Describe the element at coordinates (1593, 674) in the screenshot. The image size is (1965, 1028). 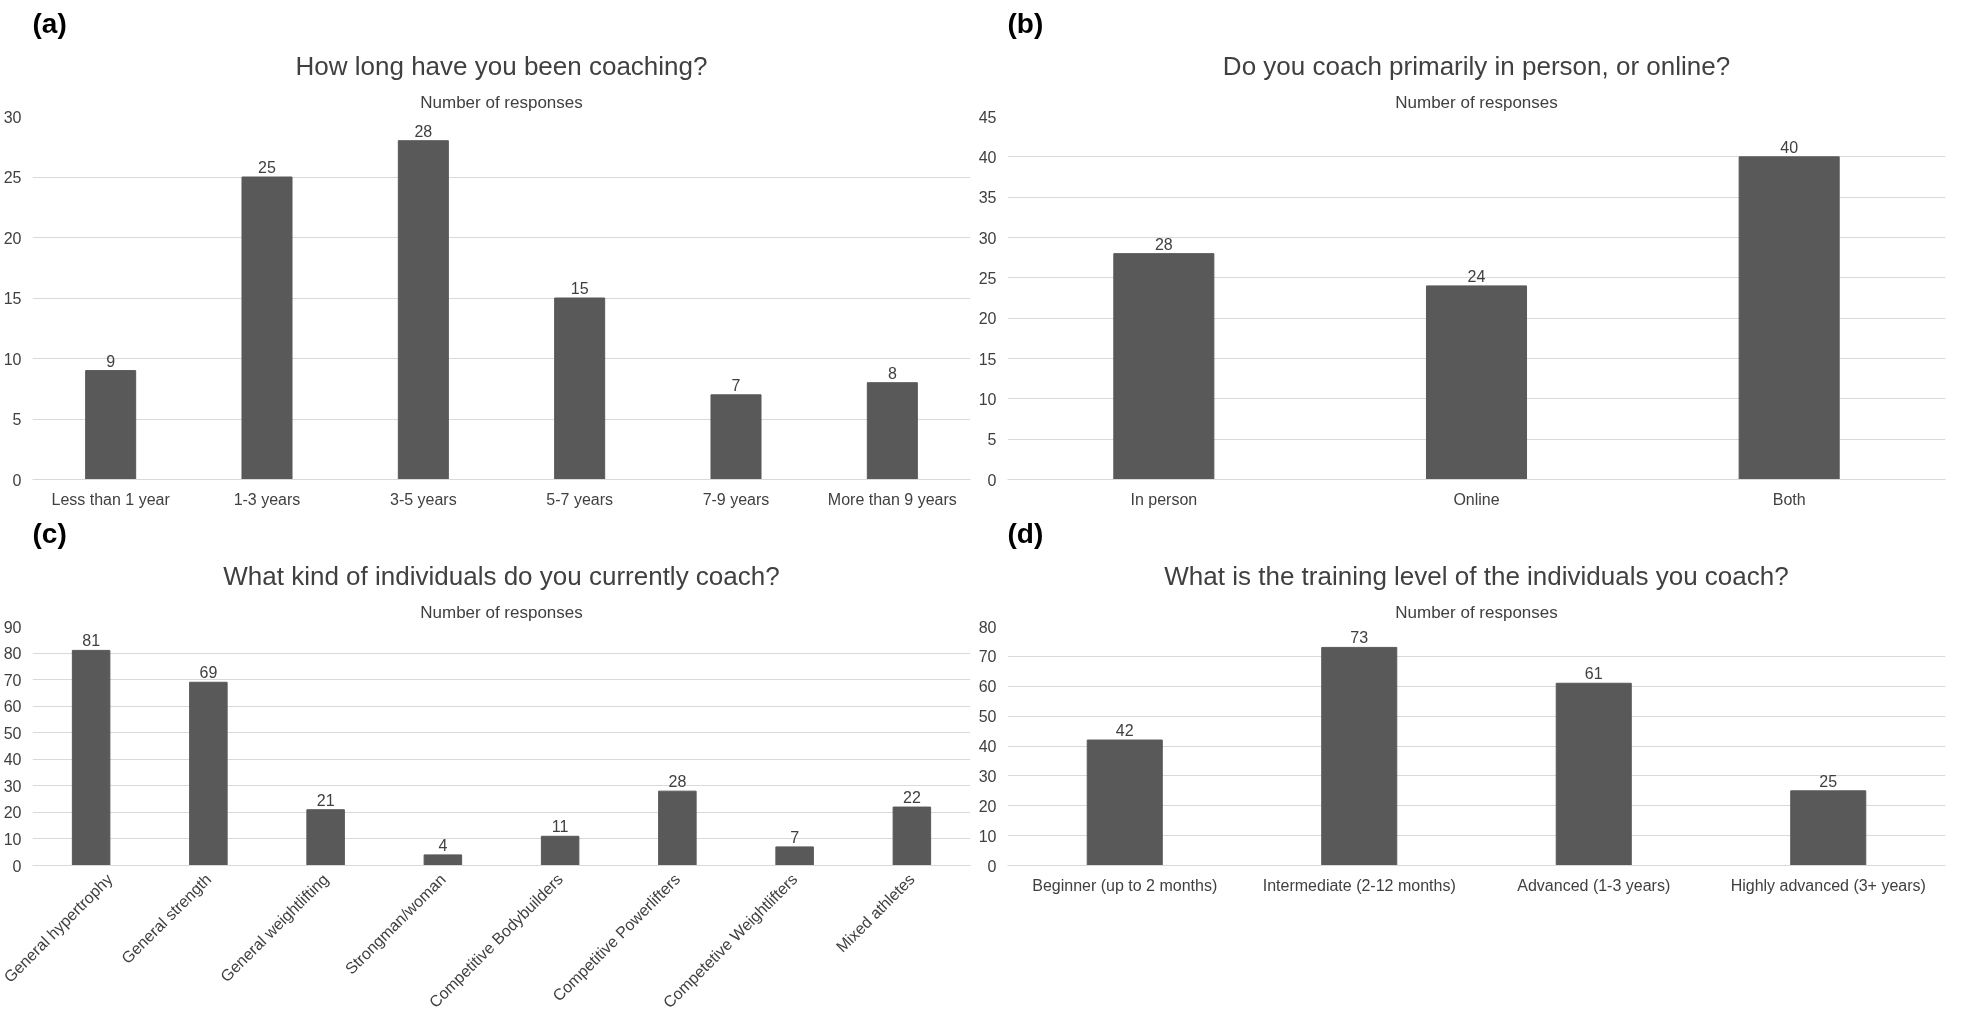
I see `data-label: 61` at that location.